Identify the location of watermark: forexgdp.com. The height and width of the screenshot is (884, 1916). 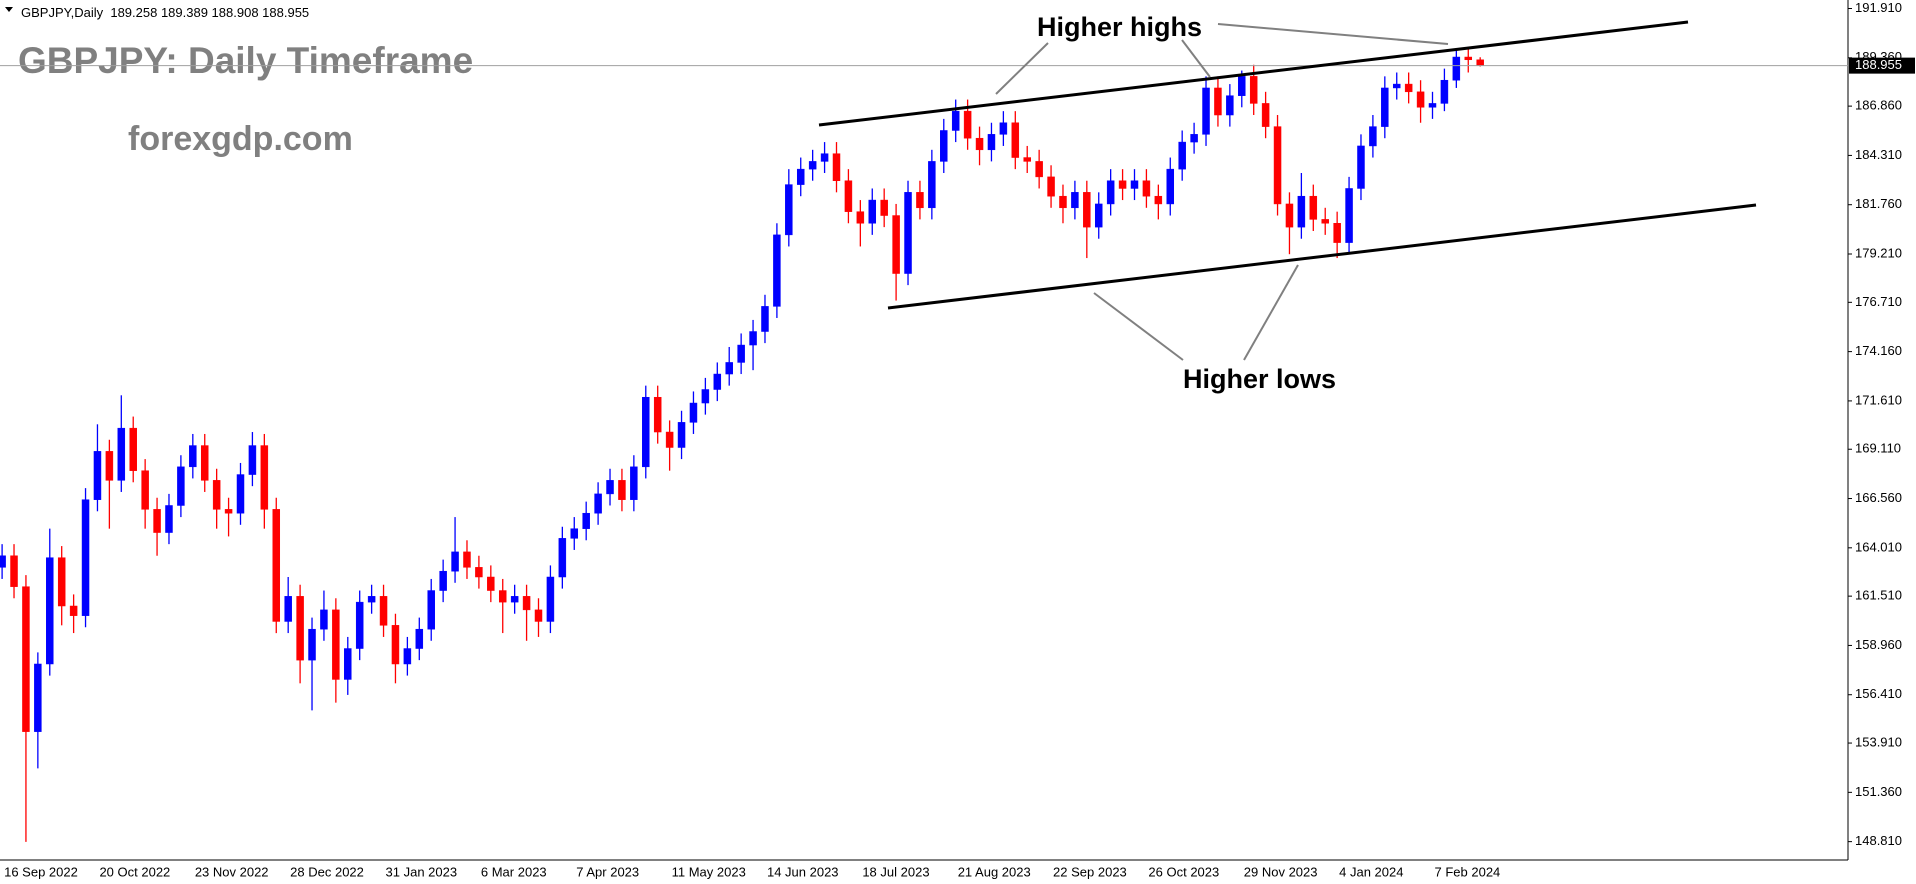
(240, 139).